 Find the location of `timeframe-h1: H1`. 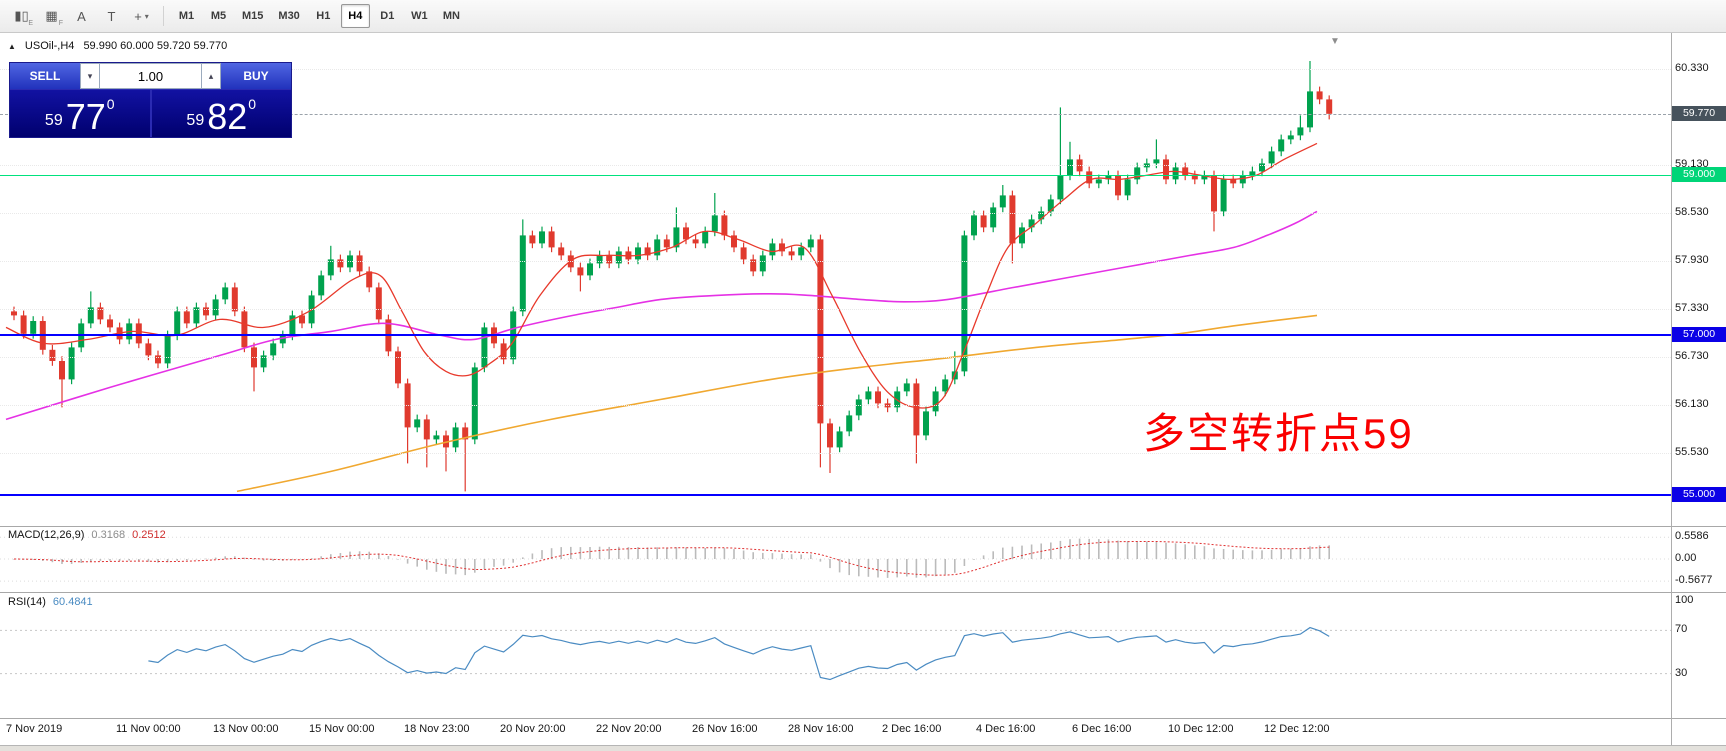

timeframe-h1: H1 is located at coordinates (323, 16).